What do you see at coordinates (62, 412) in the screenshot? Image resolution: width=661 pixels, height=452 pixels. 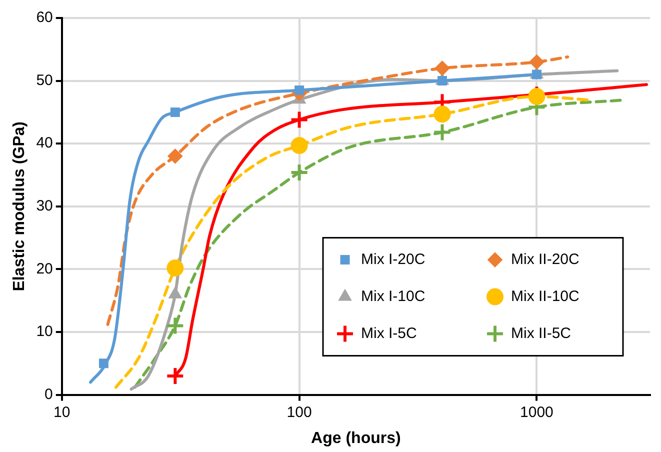 I see `x-tick-label: 10` at bounding box center [62, 412].